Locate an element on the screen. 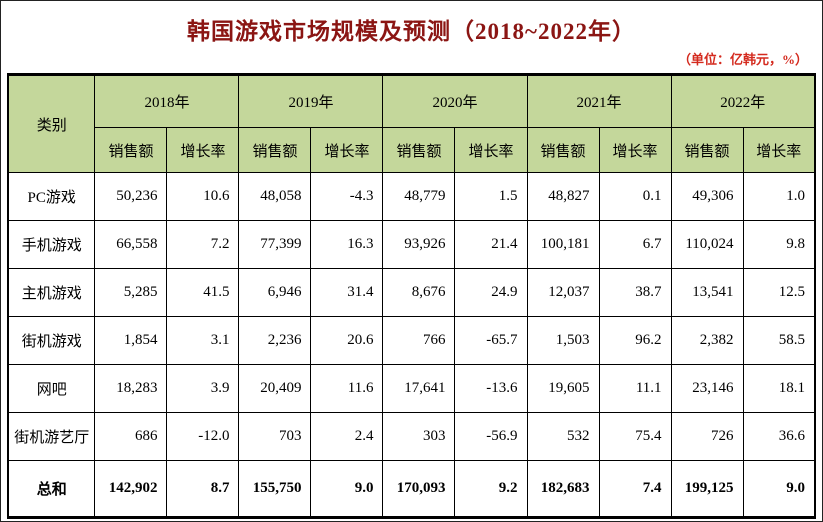  cell-growth-2022: 18.1 is located at coordinates (779, 388).